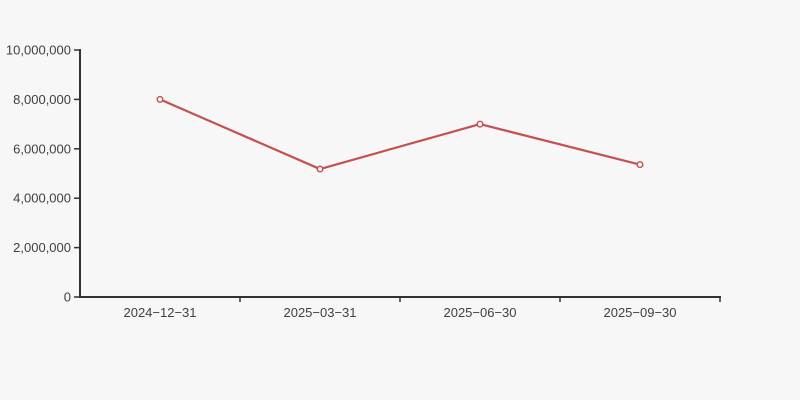 The image size is (800, 400). I want to click on x-axis-tick-label: 2024−12−31, so click(159, 312).